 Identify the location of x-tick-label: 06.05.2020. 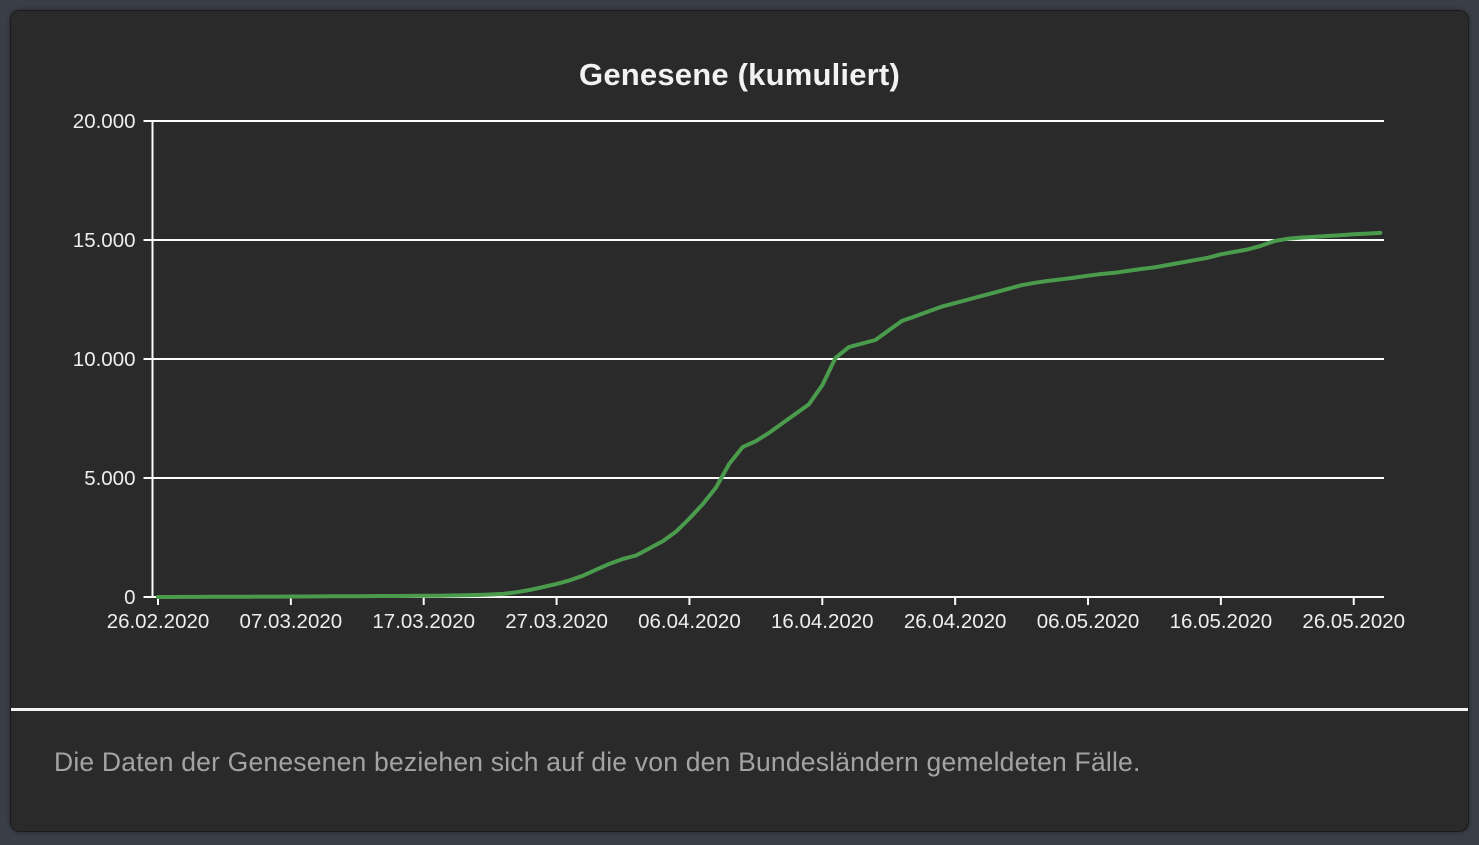
(1088, 621).